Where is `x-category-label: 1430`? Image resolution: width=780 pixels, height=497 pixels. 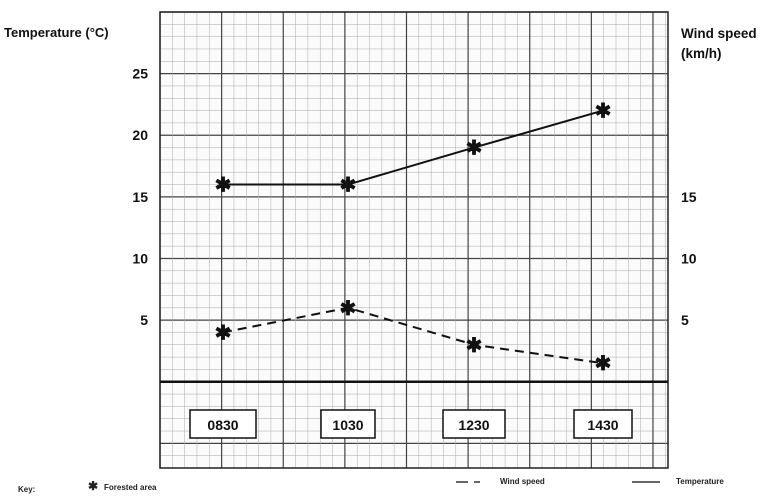 x-category-label: 1430 is located at coordinates (602, 425).